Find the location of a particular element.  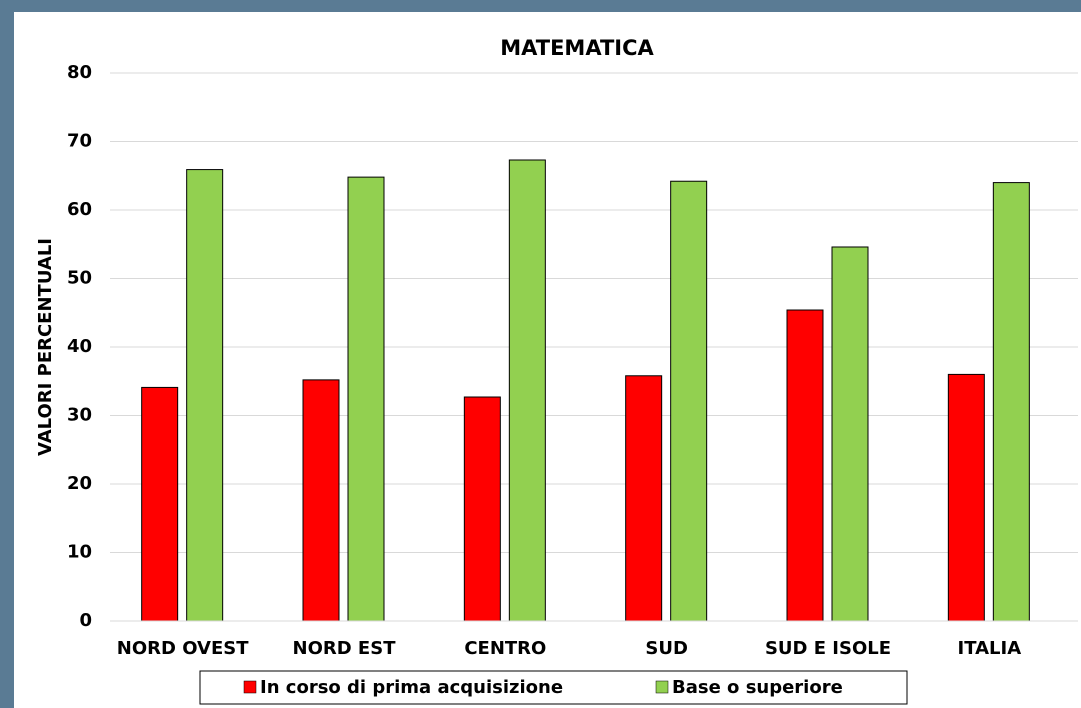

legend-label: Base o superiore is located at coordinates (757, 687).